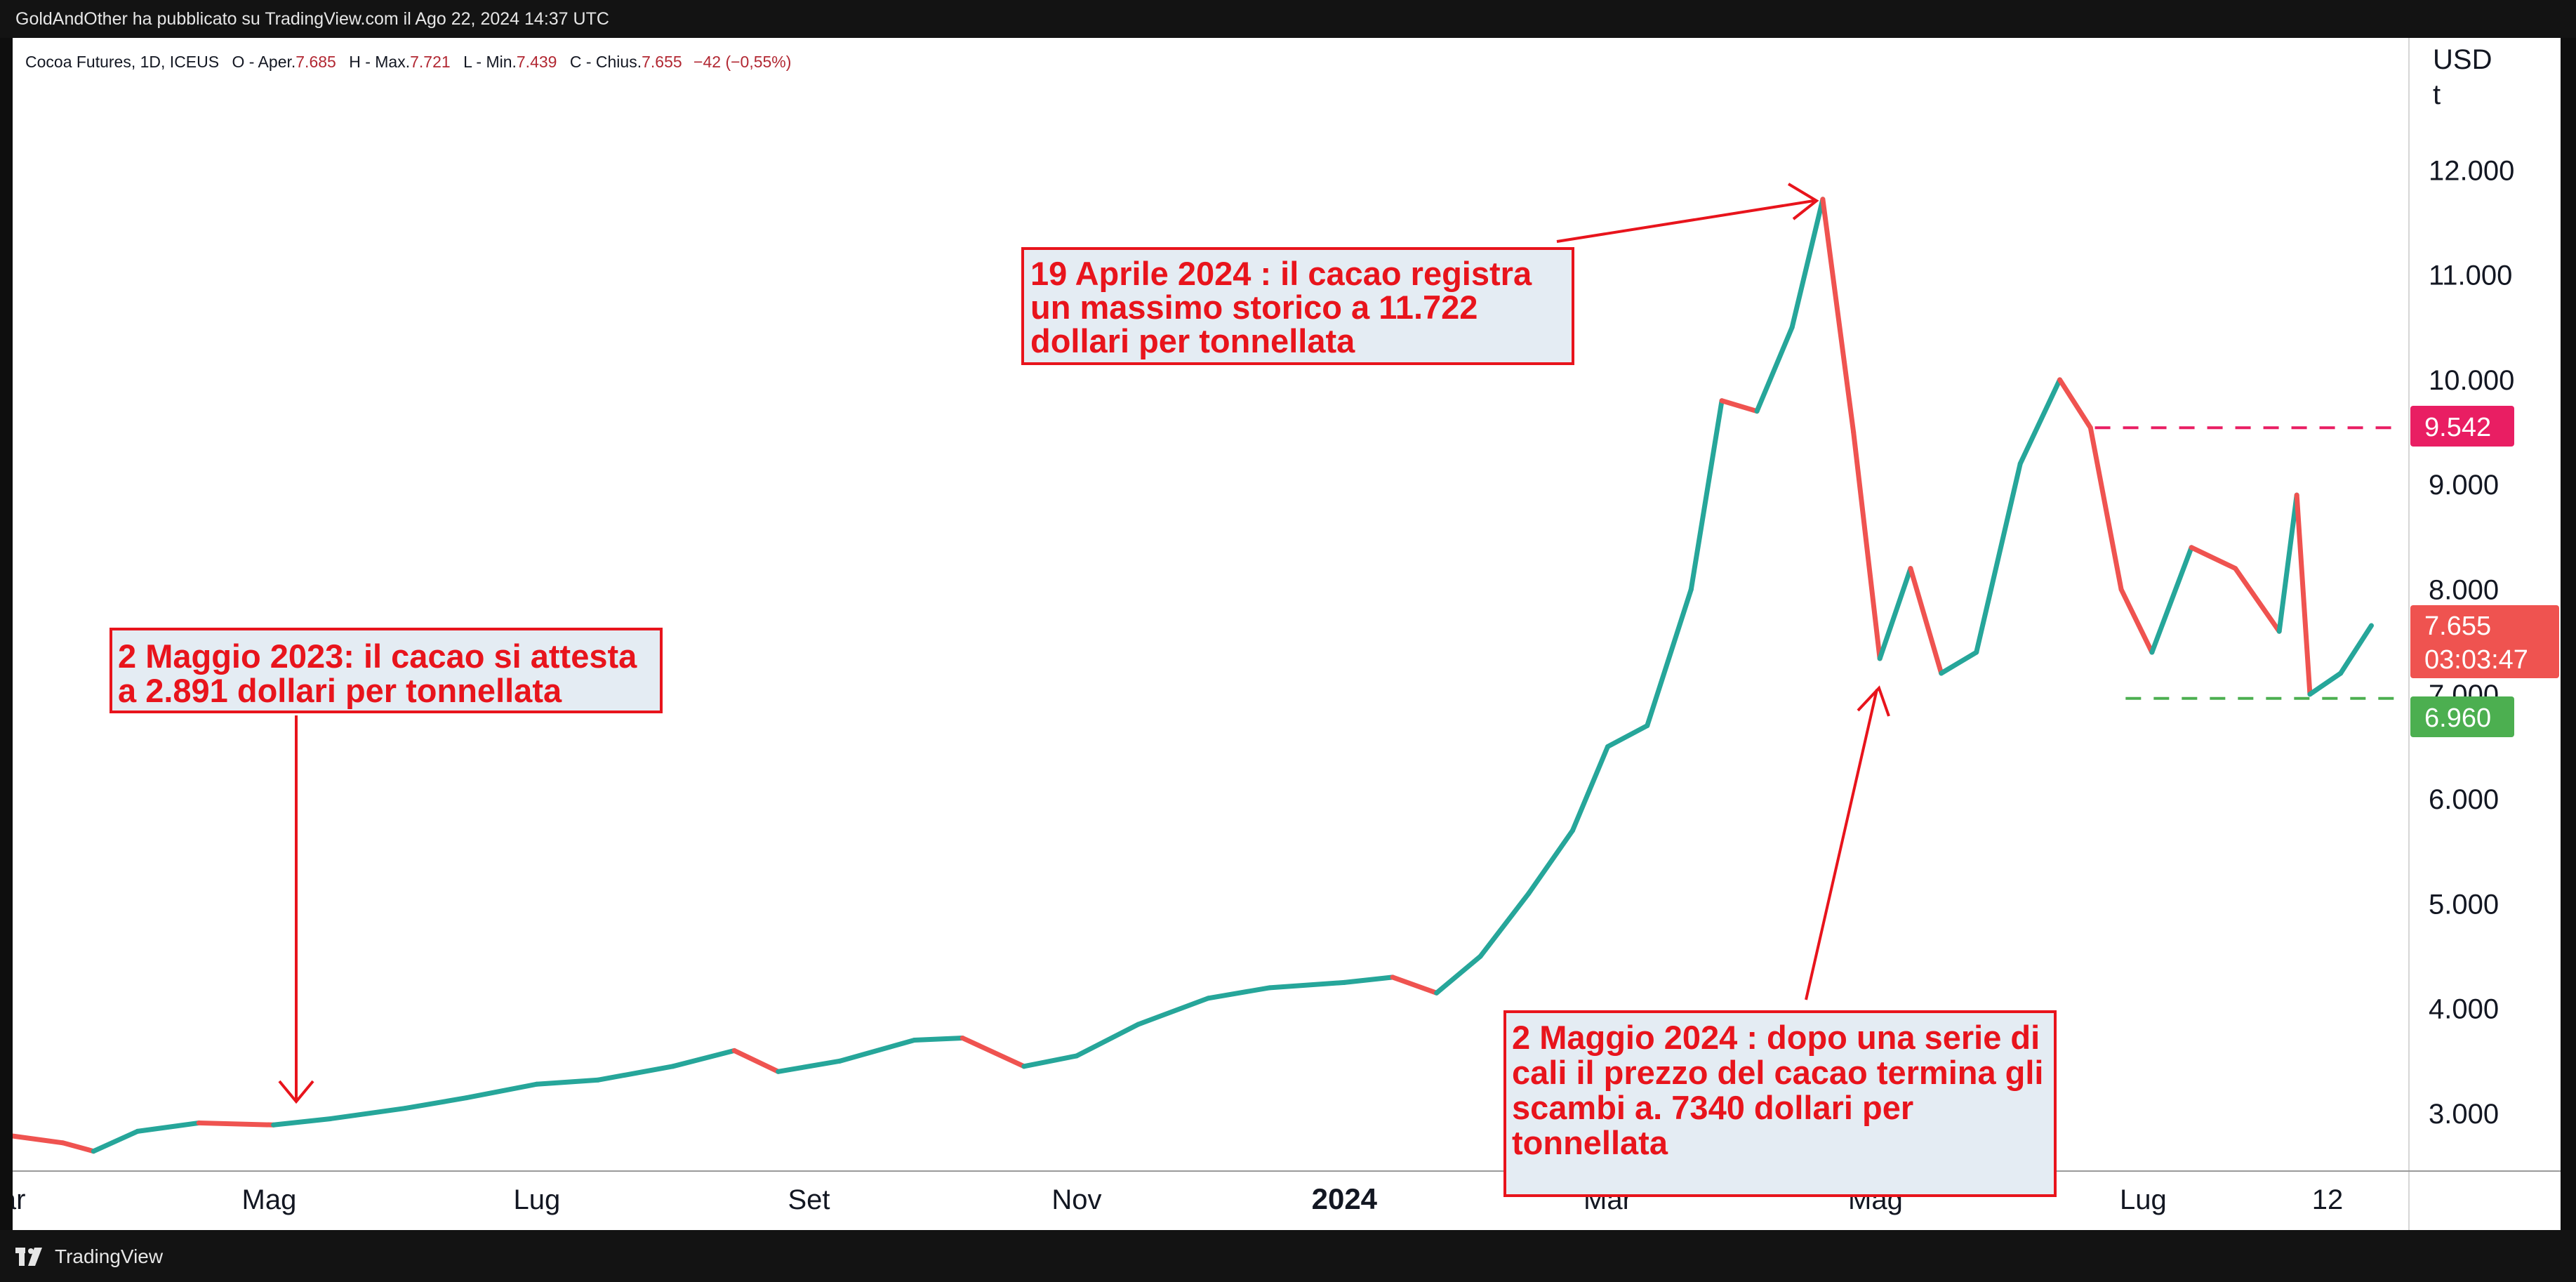  I want to click on price-tick-label: 8.000, so click(2464, 590).